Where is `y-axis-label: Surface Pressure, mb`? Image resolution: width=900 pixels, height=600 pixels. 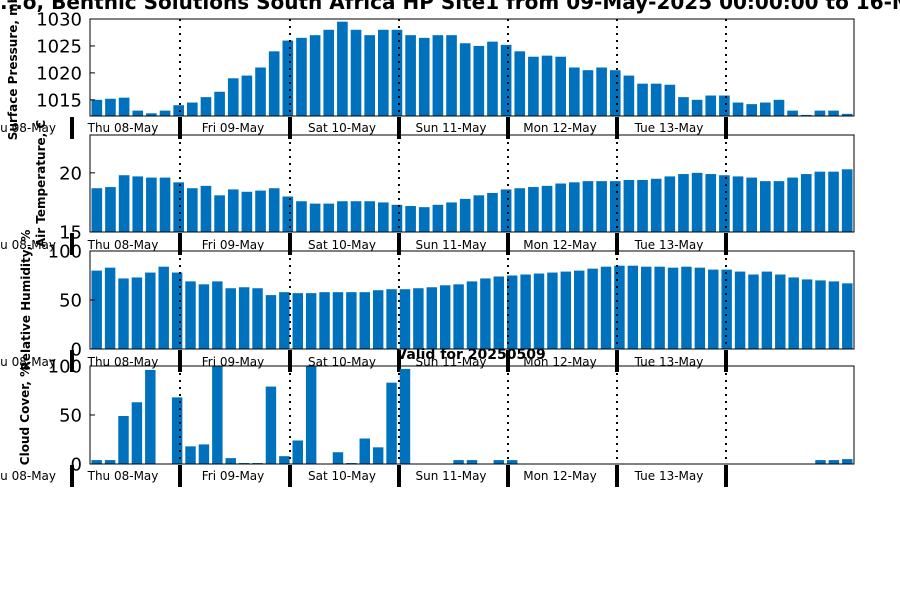
y-axis-label: Surface Pressure, mb is located at coordinates (13, 70).